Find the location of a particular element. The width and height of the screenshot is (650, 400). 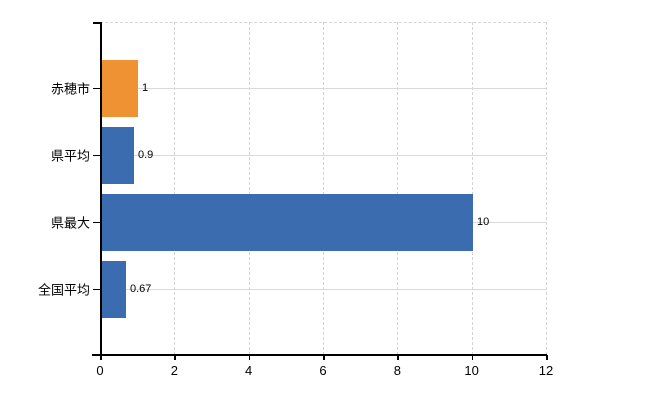

category-label: 県平均 is located at coordinates (70, 156).